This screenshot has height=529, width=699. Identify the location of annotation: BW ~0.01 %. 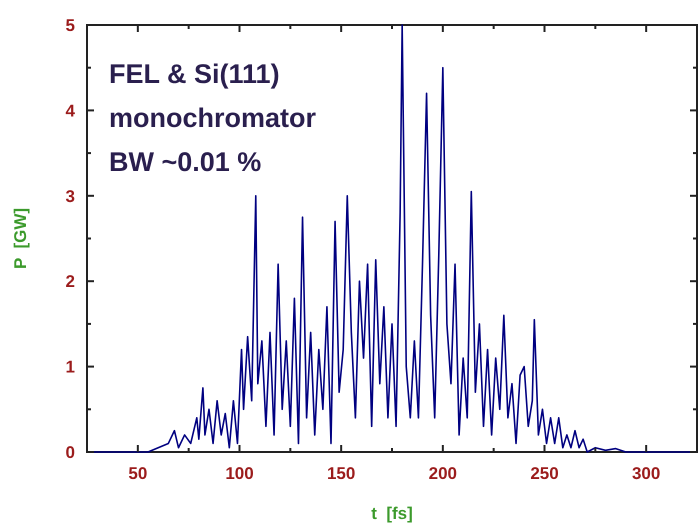
(185, 162).